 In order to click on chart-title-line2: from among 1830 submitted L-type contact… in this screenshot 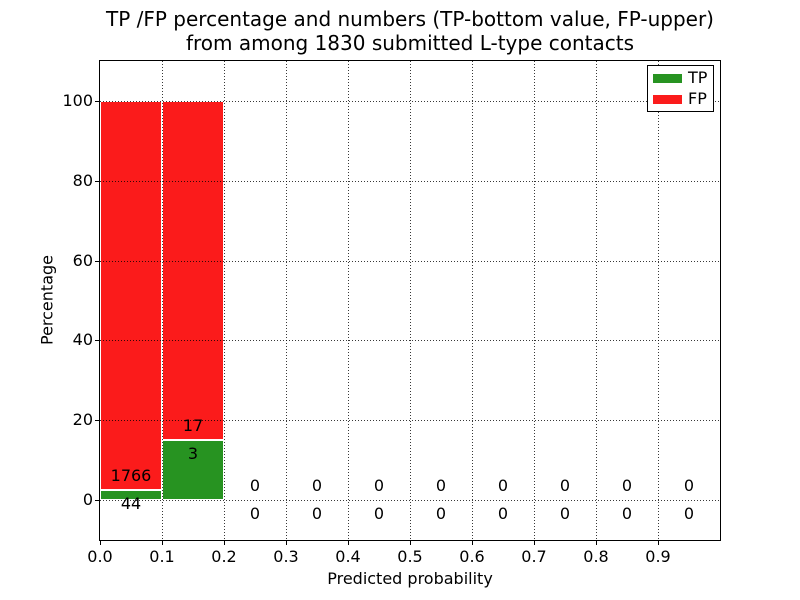, I will do `click(410, 43)`.